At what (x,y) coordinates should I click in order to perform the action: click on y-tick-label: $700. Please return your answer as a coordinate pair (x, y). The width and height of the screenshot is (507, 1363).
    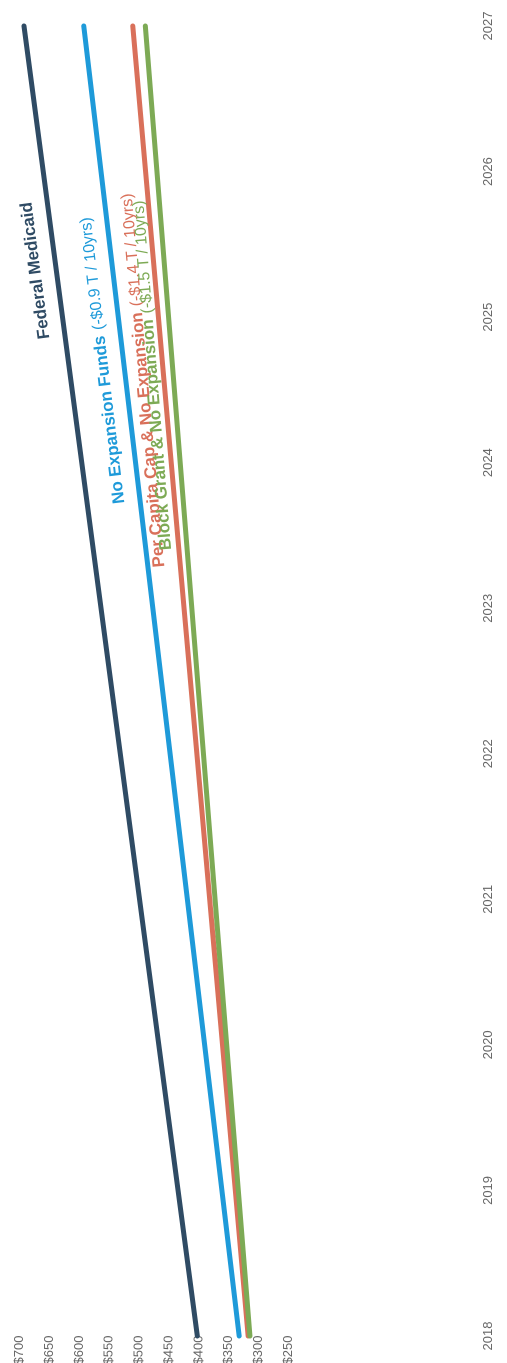
    Looking at the image, I should click on (18, 1349).